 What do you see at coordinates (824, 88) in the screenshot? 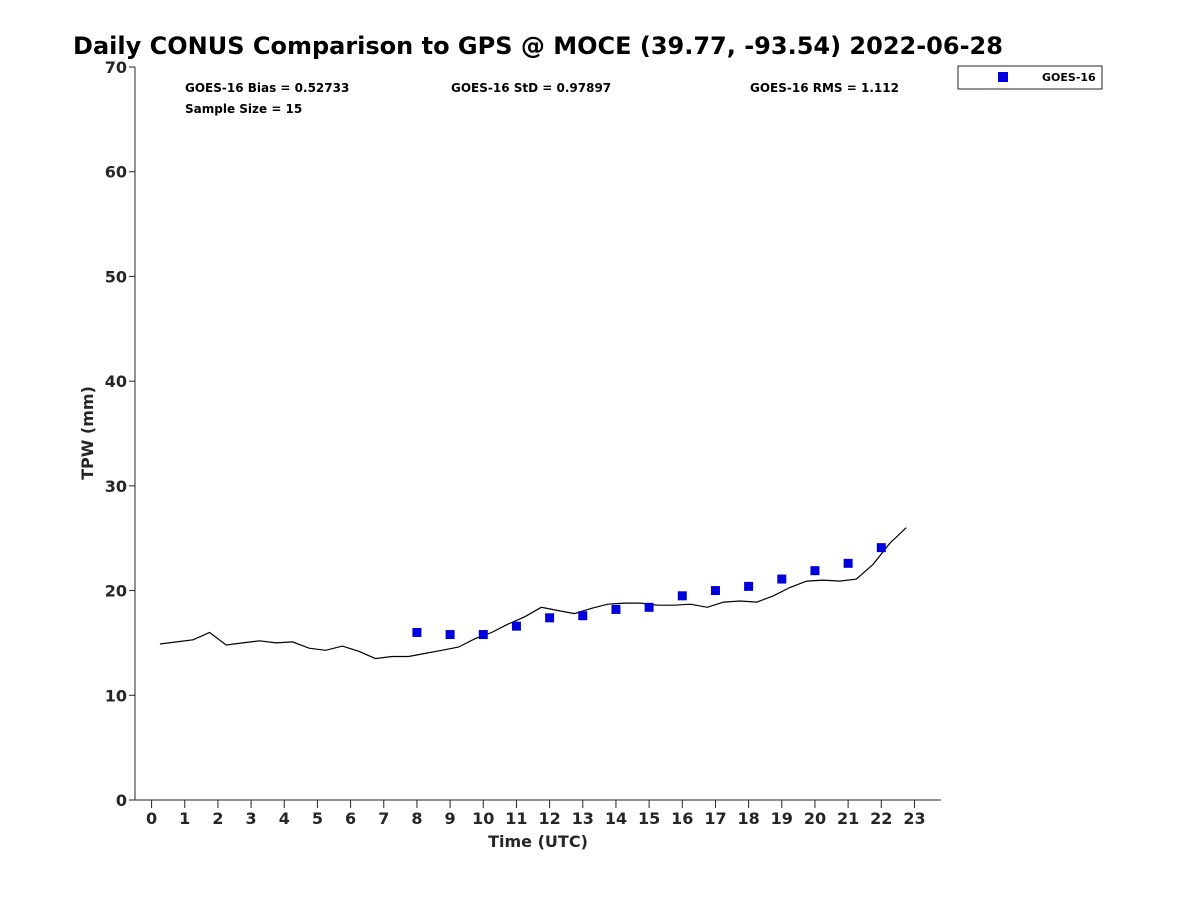
I see `rms-stat: GOES-16 RMS = 1.112` at bounding box center [824, 88].